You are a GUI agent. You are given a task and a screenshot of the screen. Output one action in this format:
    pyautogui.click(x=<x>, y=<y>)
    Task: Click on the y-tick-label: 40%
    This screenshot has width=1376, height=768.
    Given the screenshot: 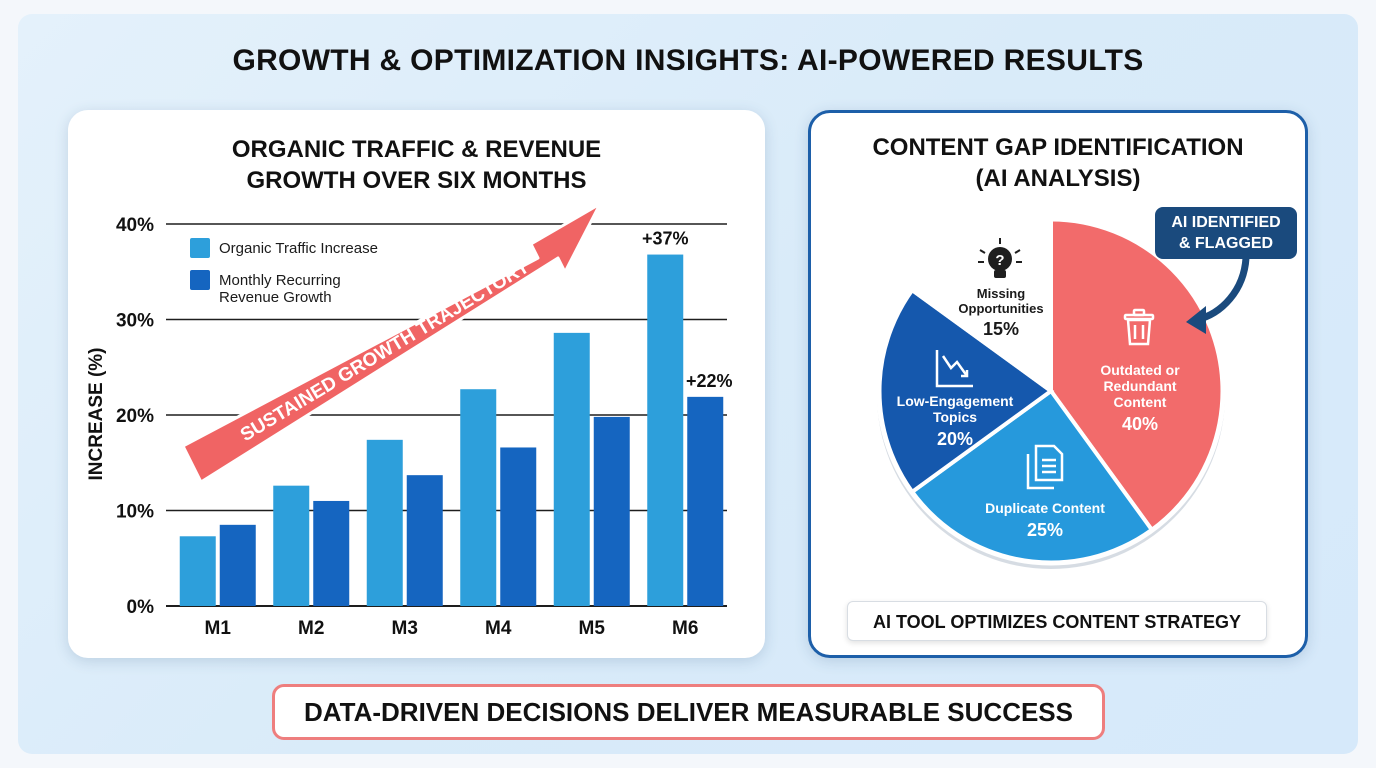 What is the action you would take?
    pyautogui.click(x=135, y=225)
    